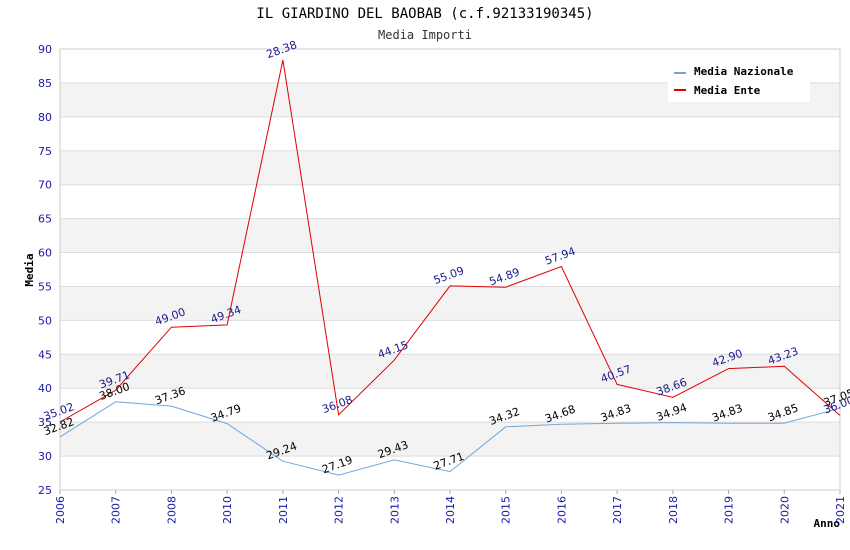 Image resolution: width=850 pixels, height=550 pixels. Describe the element at coordinates (45, 270) in the screenshot. I see `y-tick-labels: 25 30 35 40 45 50 55 60 65 70 75 80 85 90` at that location.